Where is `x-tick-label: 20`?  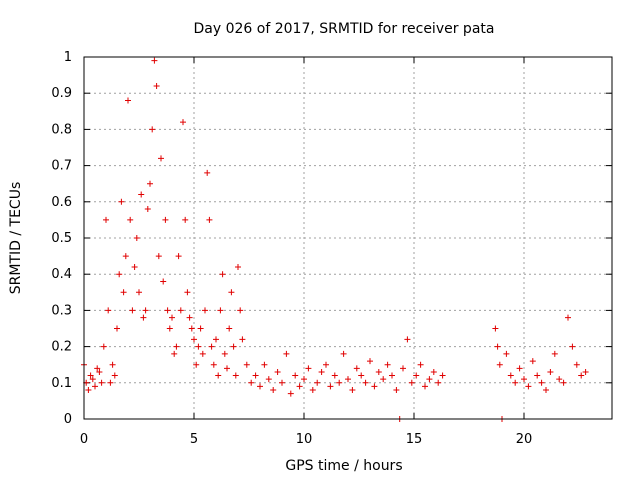
x-tick-label: 20 is located at coordinates (524, 439).